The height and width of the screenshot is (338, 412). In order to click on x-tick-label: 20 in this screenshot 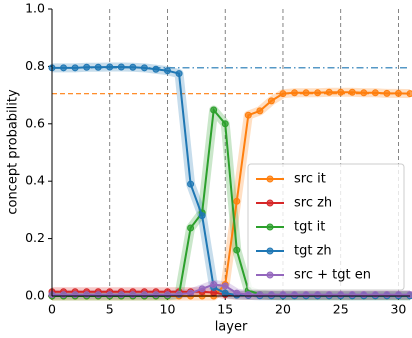, I will do `click(283, 309)`.